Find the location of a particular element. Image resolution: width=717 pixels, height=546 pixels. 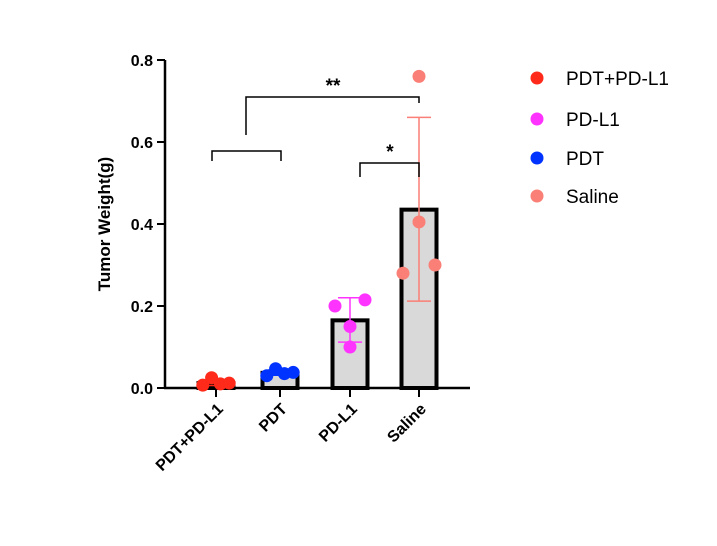

y-tick-label: 0.8 is located at coordinates (142, 61).